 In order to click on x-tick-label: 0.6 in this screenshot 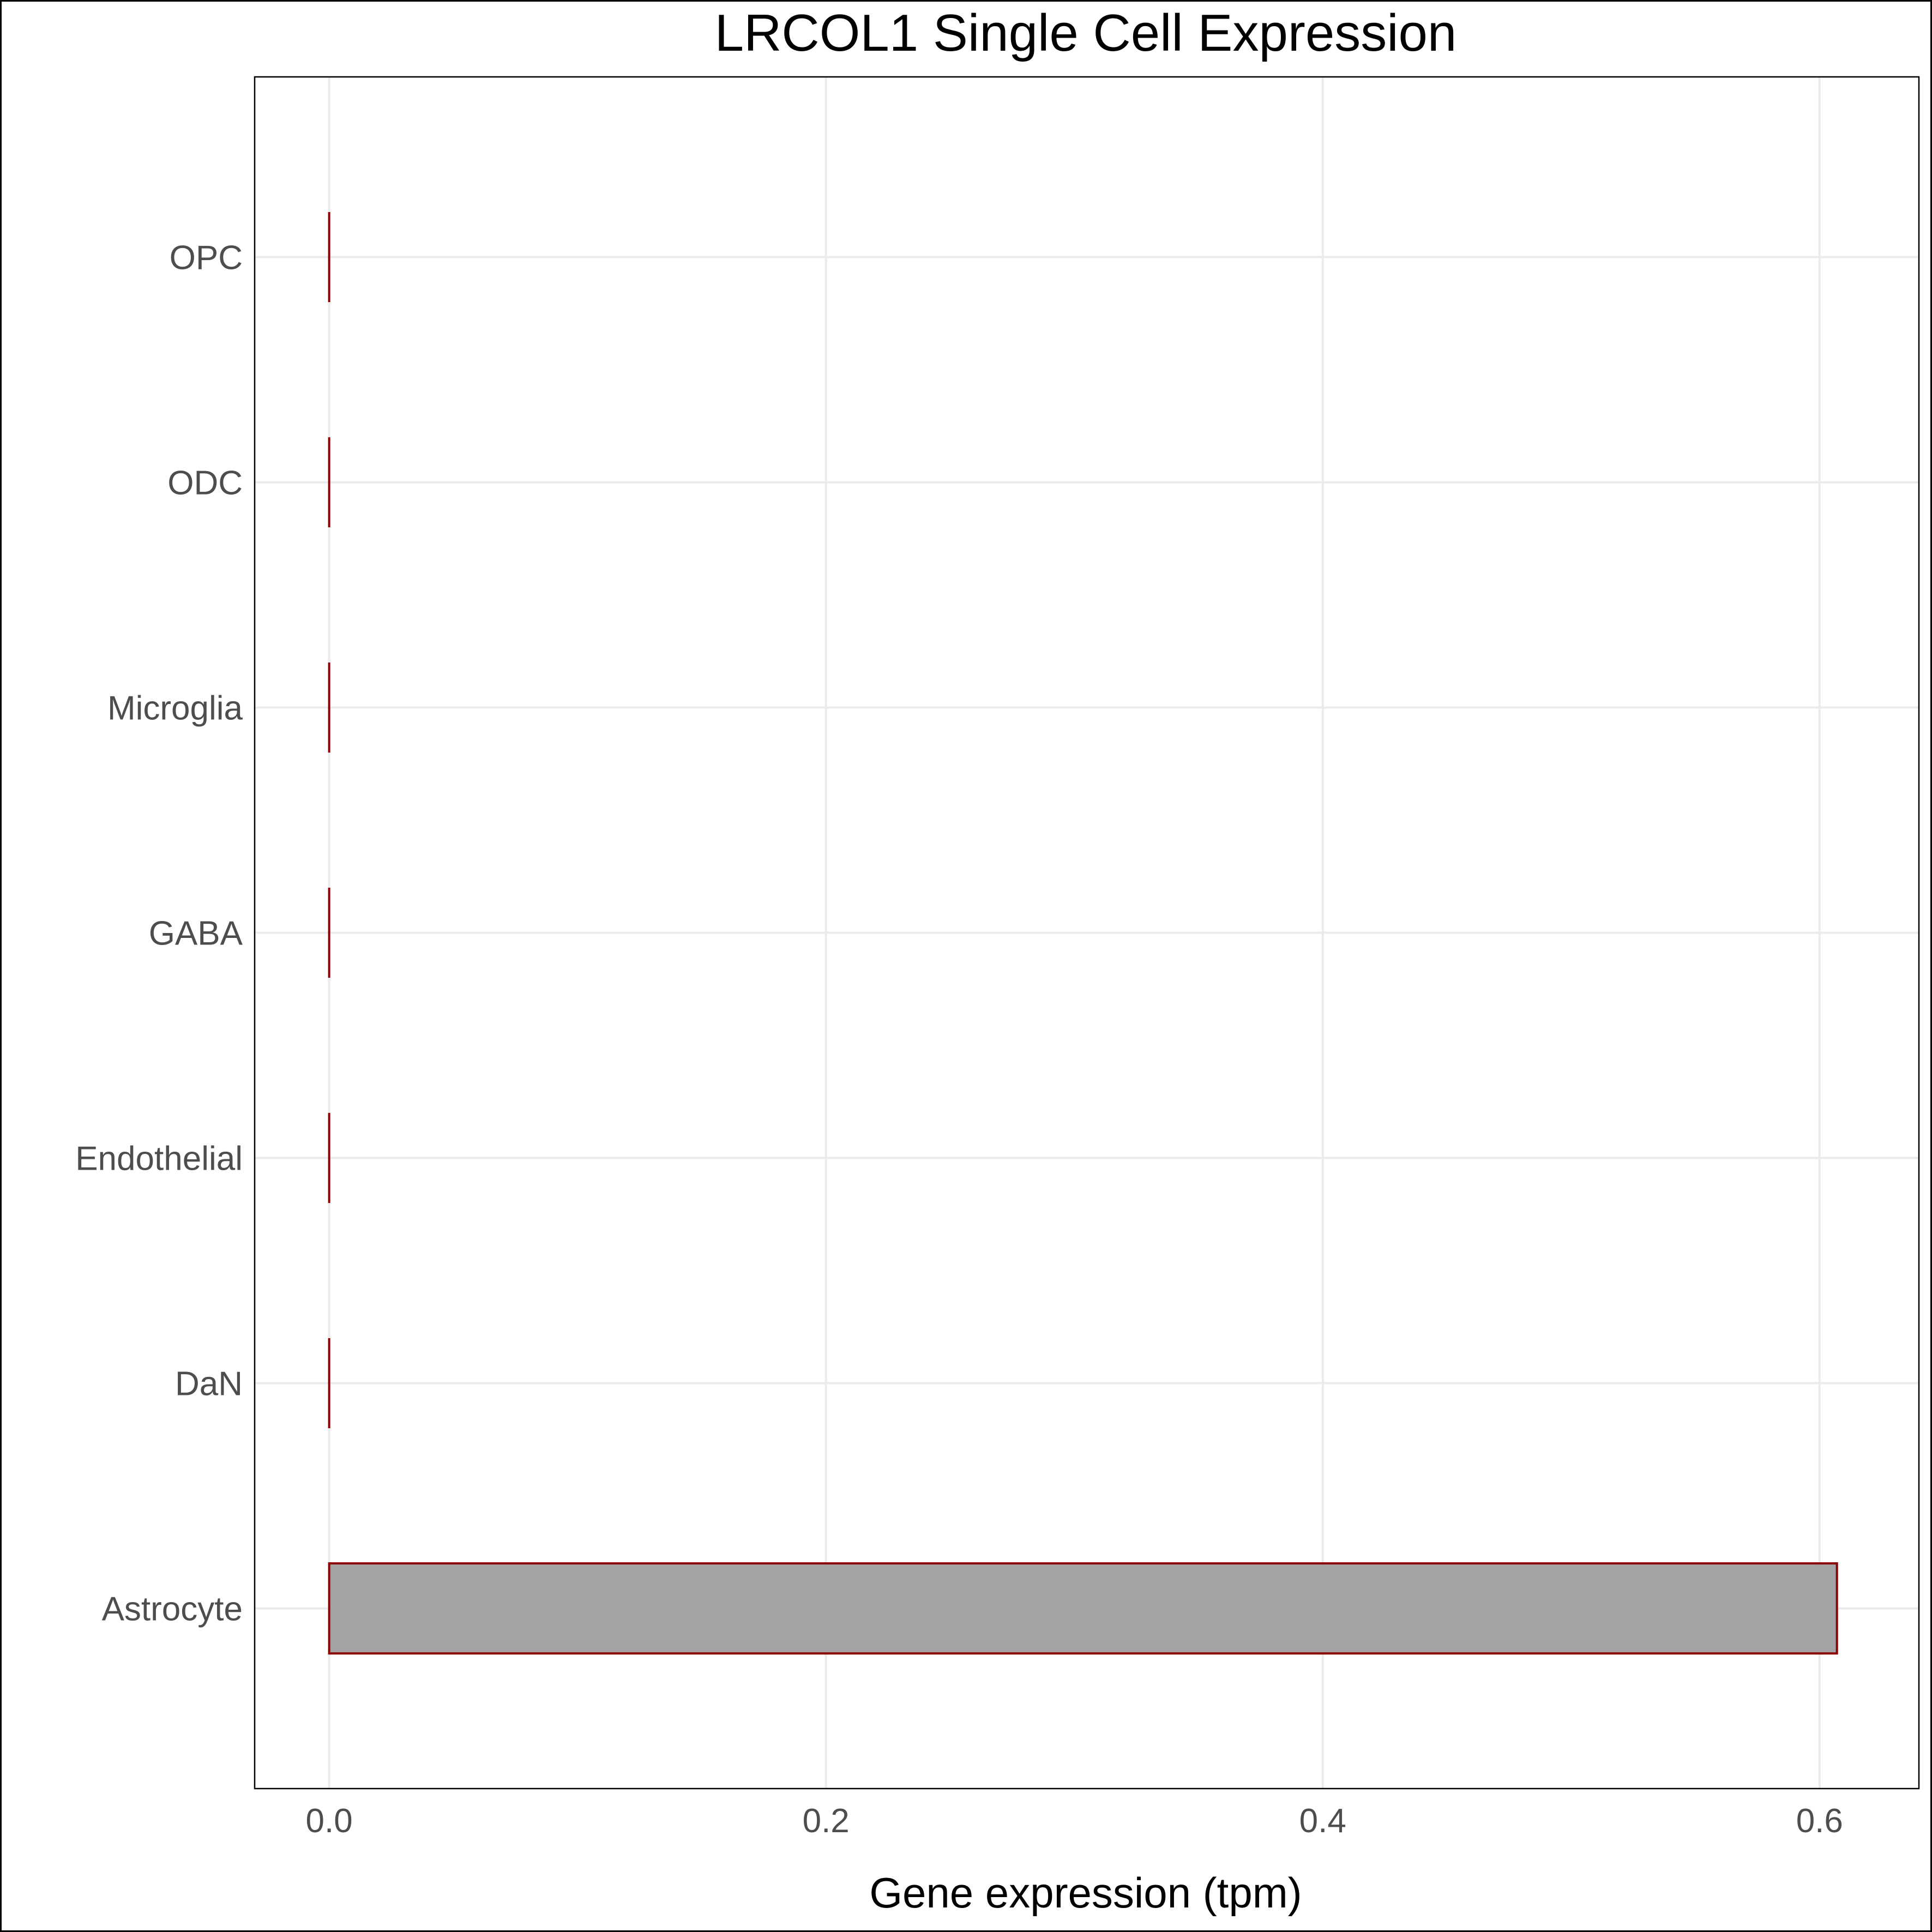, I will do `click(1819, 1821)`.